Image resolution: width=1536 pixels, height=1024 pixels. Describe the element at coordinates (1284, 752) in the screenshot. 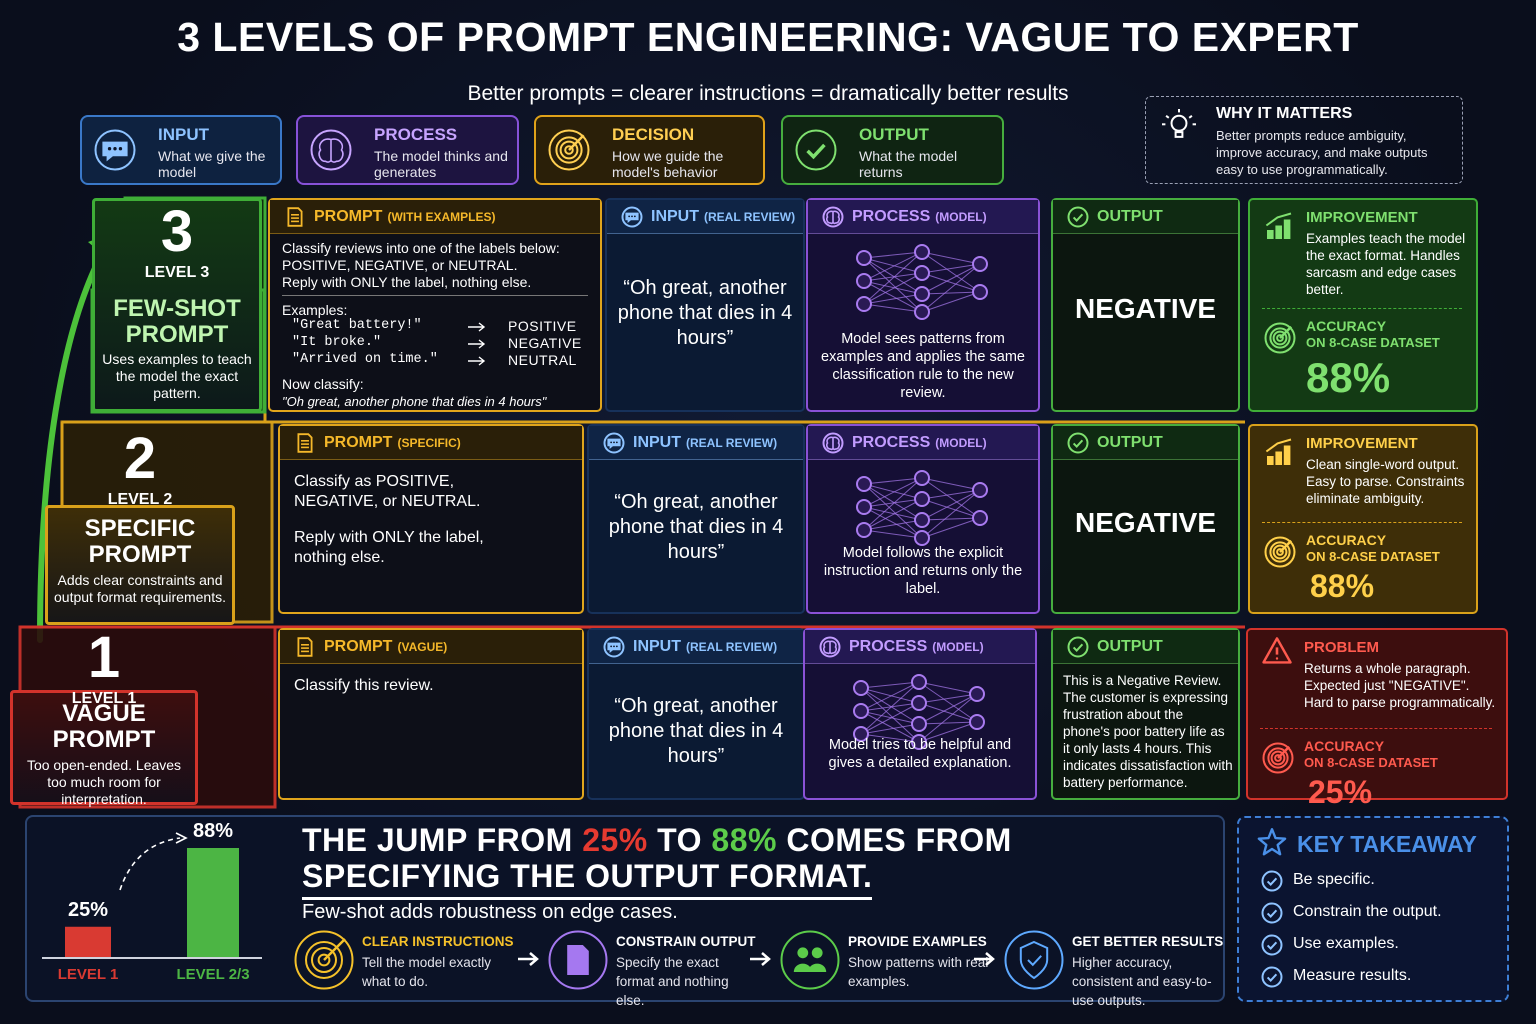

I see `icon-dart` at that location.